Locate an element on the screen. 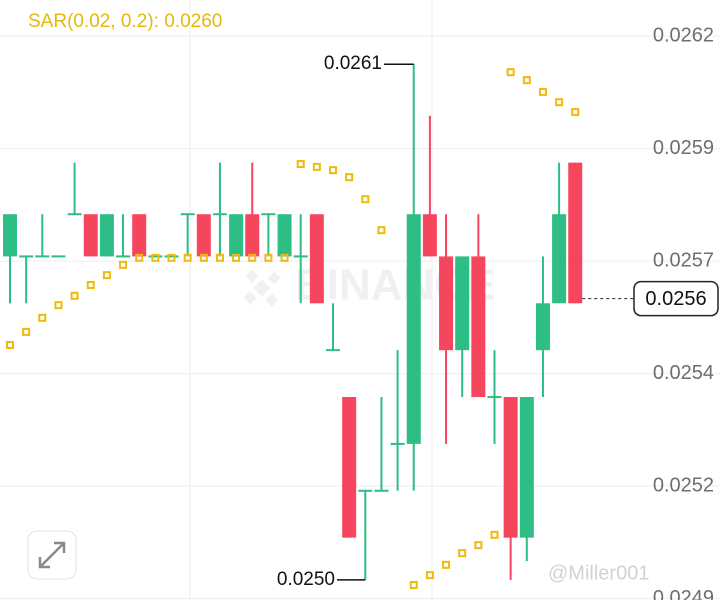 Image resolution: width=720 pixels, height=600 pixels. last-price-box is located at coordinates (676, 298).